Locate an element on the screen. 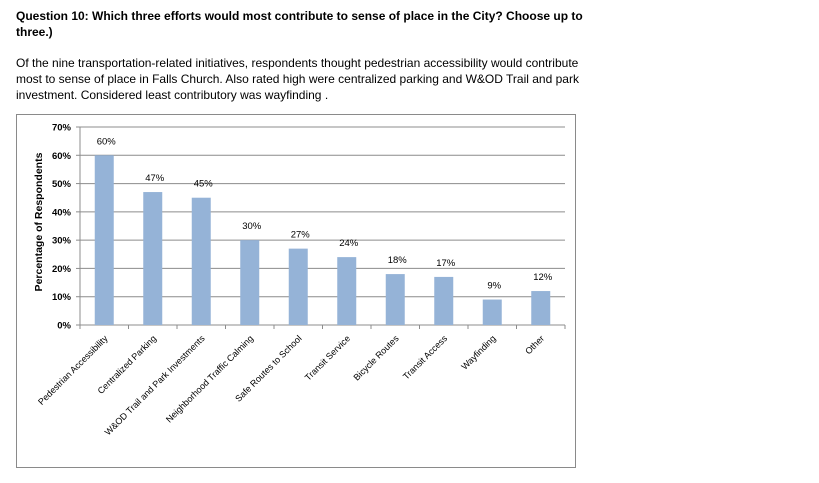 Image resolution: width=819 pixels, height=483 pixels. data-label: 60% is located at coordinates (107, 141).